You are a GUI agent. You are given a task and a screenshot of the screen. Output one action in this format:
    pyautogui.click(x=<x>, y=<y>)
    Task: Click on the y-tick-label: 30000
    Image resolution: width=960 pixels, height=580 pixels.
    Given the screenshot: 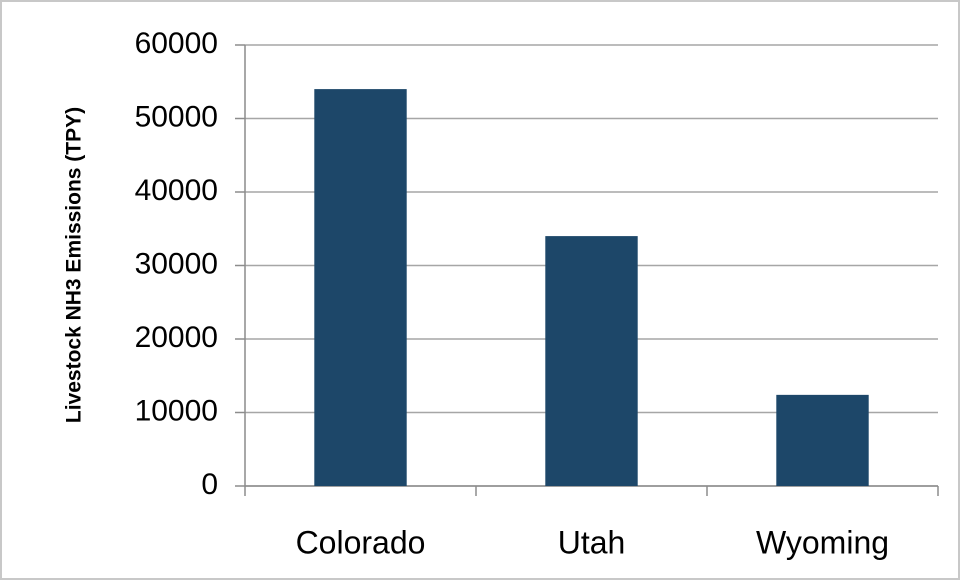 What is the action you would take?
    pyautogui.click(x=176, y=263)
    